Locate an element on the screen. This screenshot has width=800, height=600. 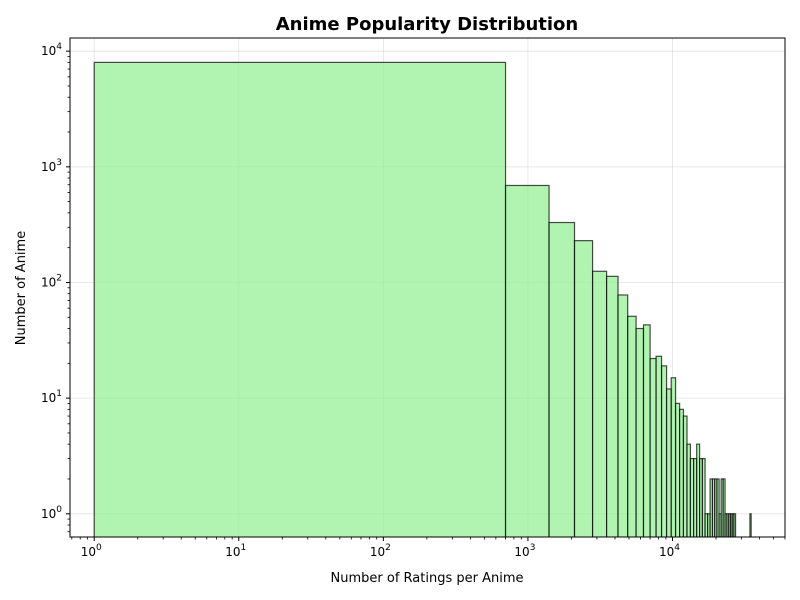
chart-title: Anime Popularity Distribution is located at coordinates (427, 24).